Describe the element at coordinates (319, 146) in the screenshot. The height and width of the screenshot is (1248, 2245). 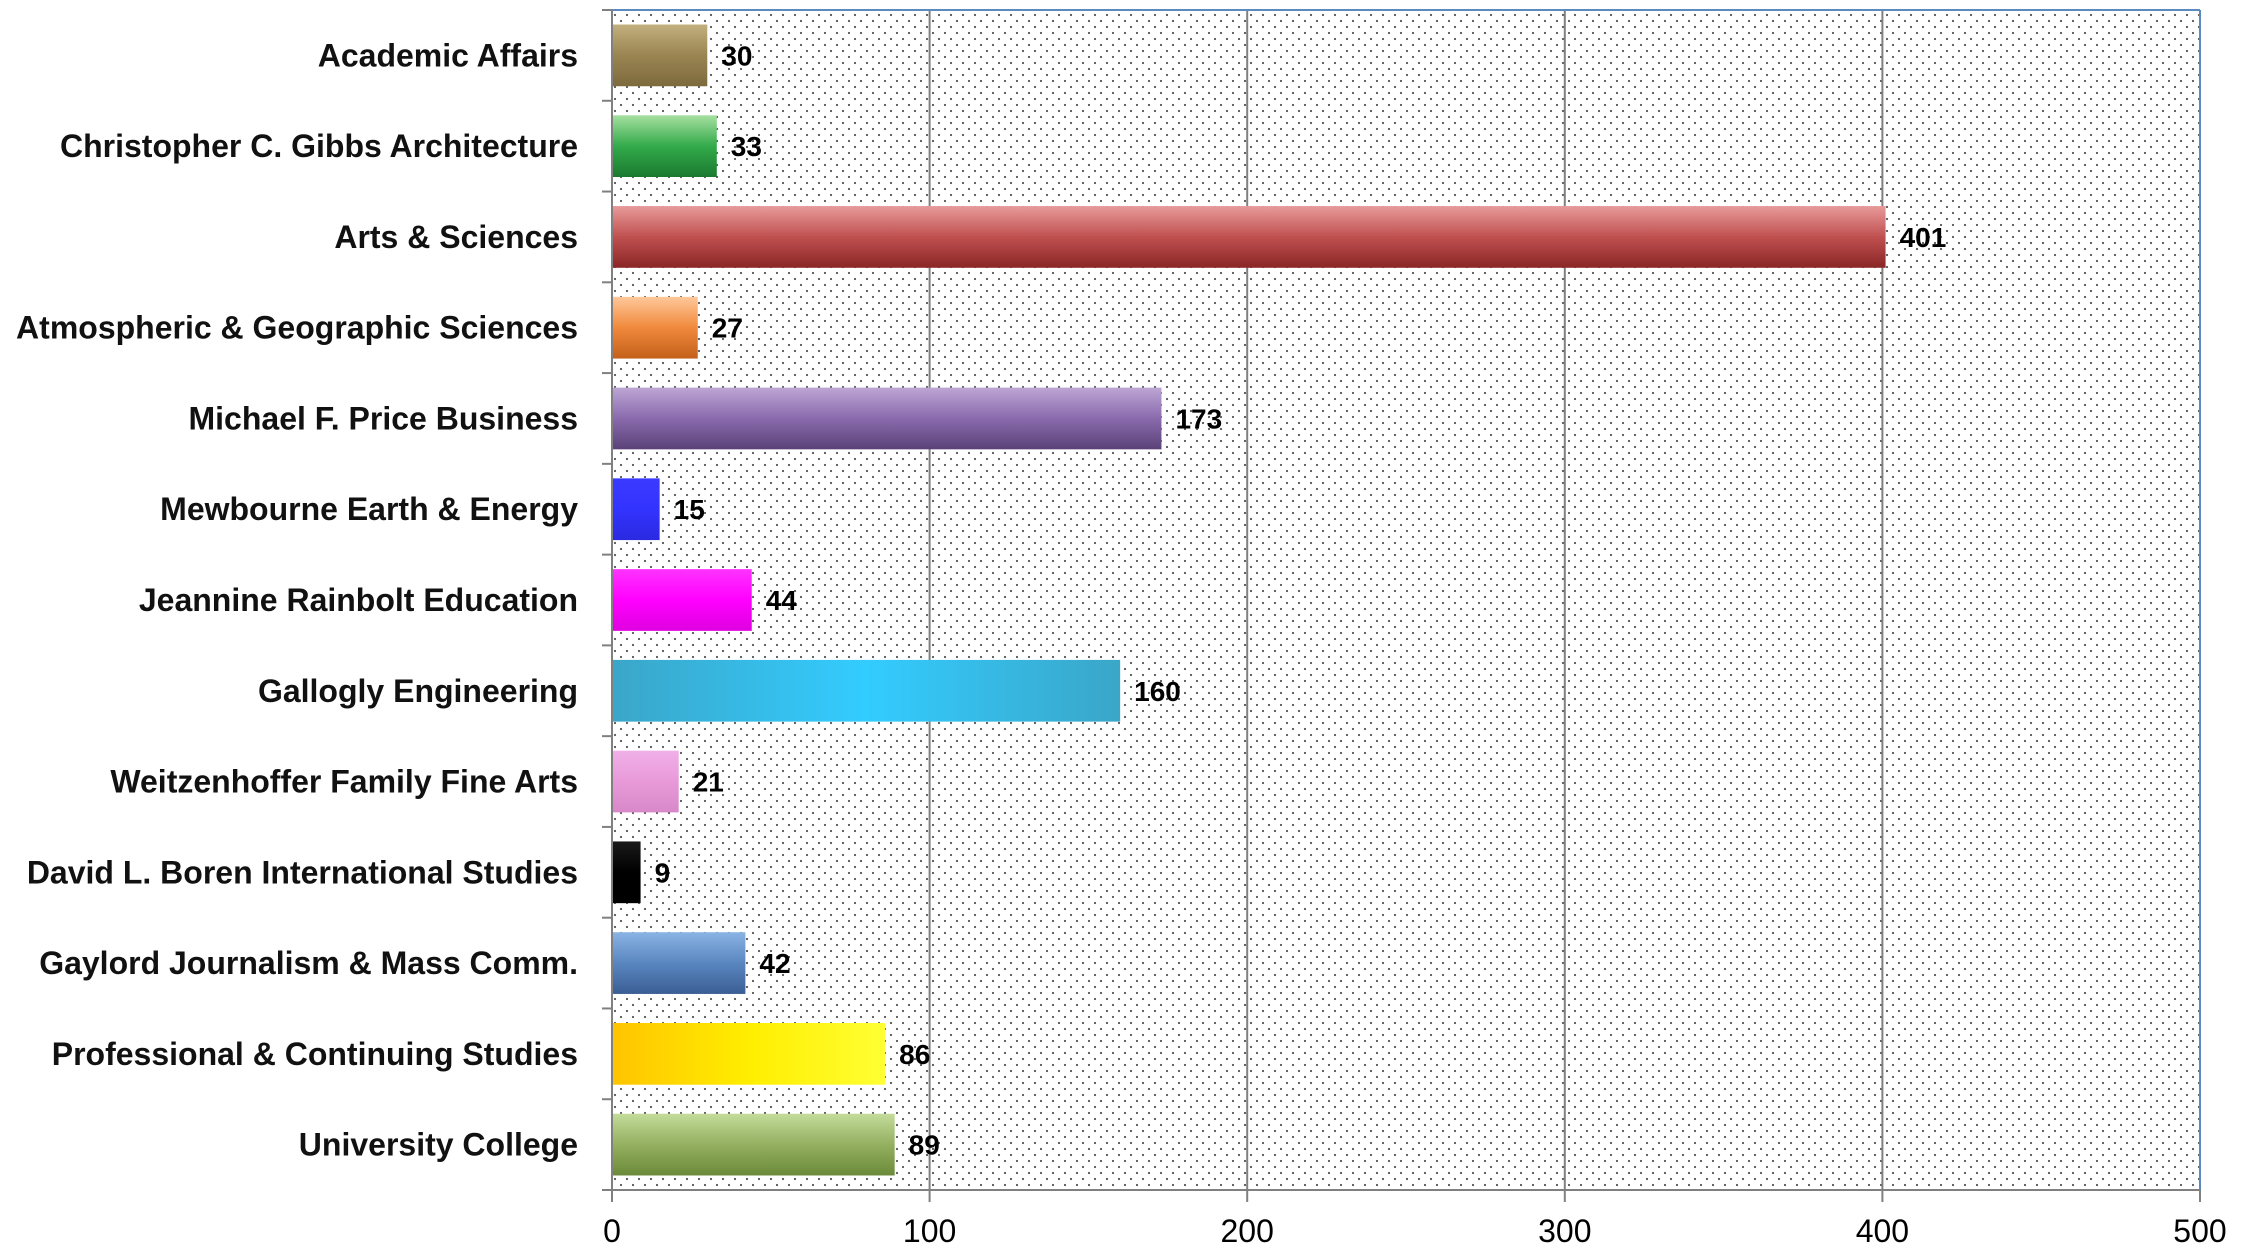
I see `category-label: Christopher C. Gibbs Architecture` at that location.